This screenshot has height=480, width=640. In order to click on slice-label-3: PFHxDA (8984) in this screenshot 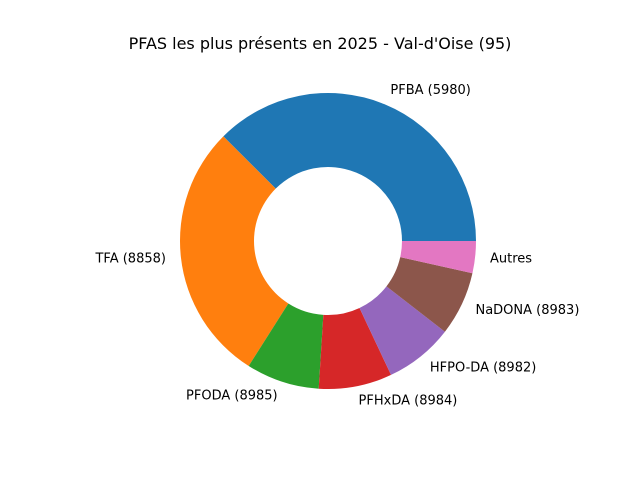, I will do `click(408, 401)`.